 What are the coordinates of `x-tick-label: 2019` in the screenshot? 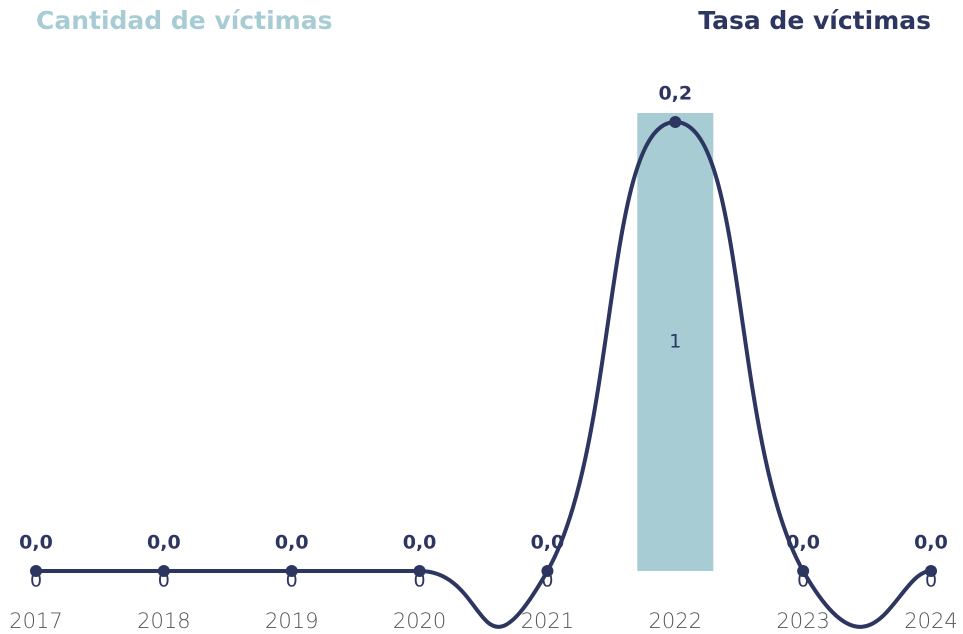 It's located at (291, 621).